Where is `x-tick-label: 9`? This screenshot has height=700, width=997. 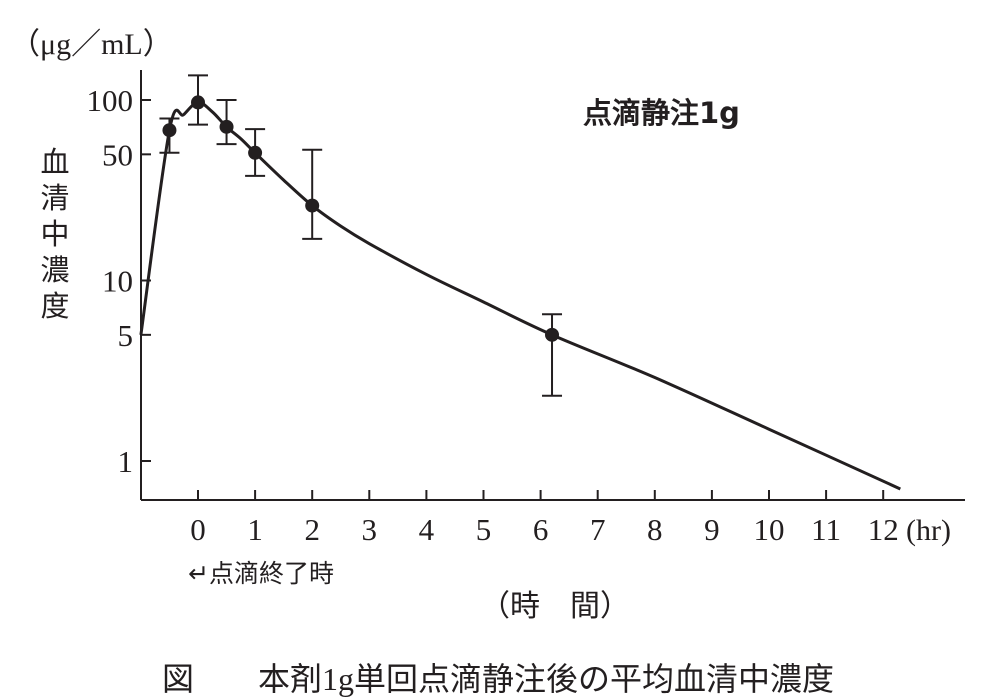
x-tick-label: 9 is located at coordinates (712, 529).